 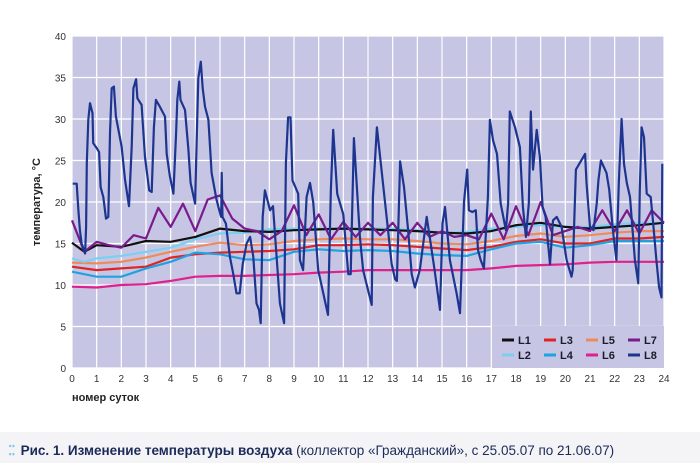 I want to click on legend-box, so click(x=578, y=347).